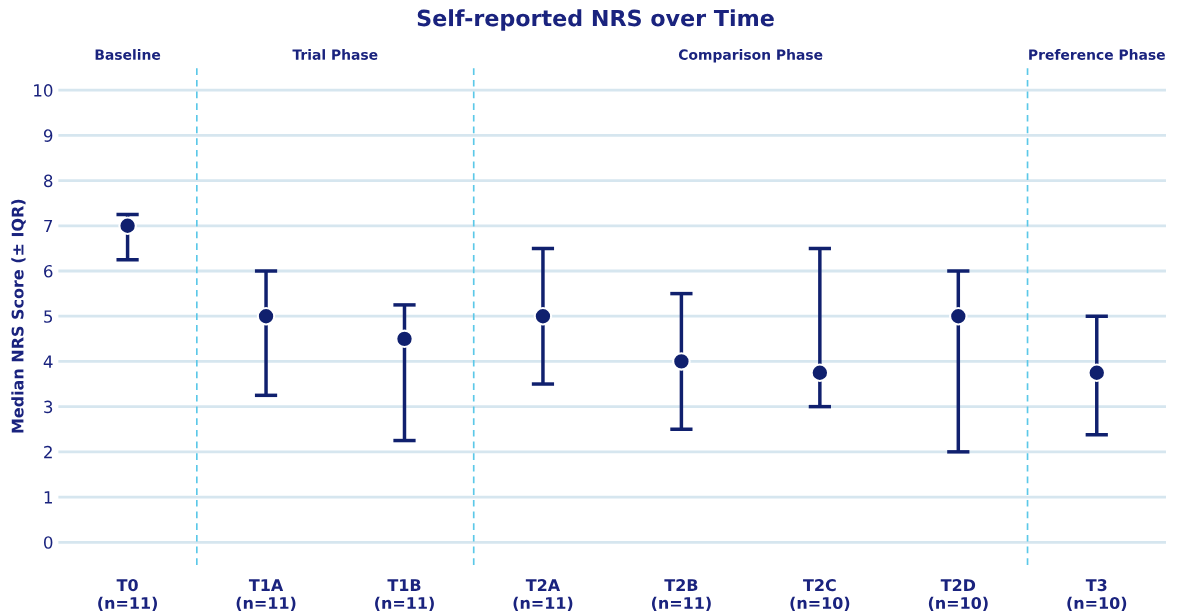  Describe the element at coordinates (1097, 595) in the screenshot. I see `x-tick-label: T3 (n=10)` at that location.